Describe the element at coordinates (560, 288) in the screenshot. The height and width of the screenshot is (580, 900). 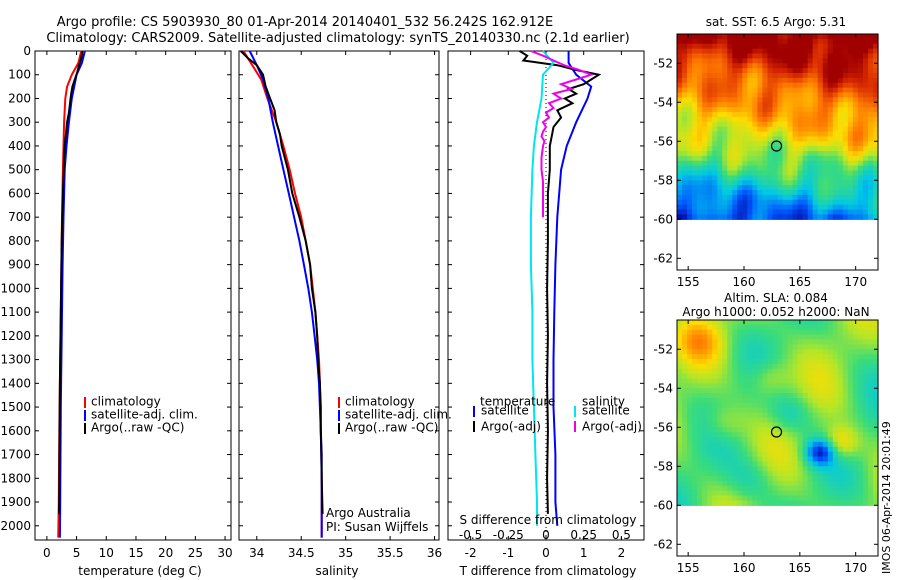
I see `difference-series` at that location.